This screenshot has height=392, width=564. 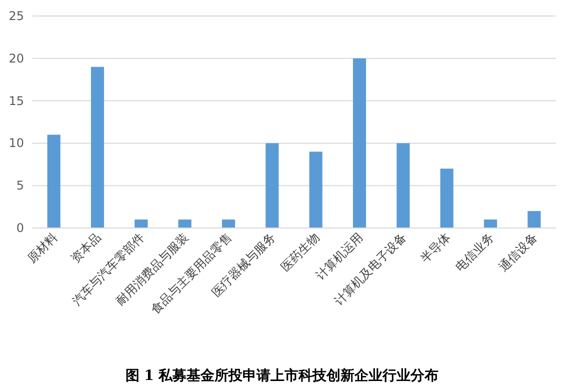 What do you see at coordinates (16, 16) in the screenshot?
I see `y-tick-label: 25` at bounding box center [16, 16].